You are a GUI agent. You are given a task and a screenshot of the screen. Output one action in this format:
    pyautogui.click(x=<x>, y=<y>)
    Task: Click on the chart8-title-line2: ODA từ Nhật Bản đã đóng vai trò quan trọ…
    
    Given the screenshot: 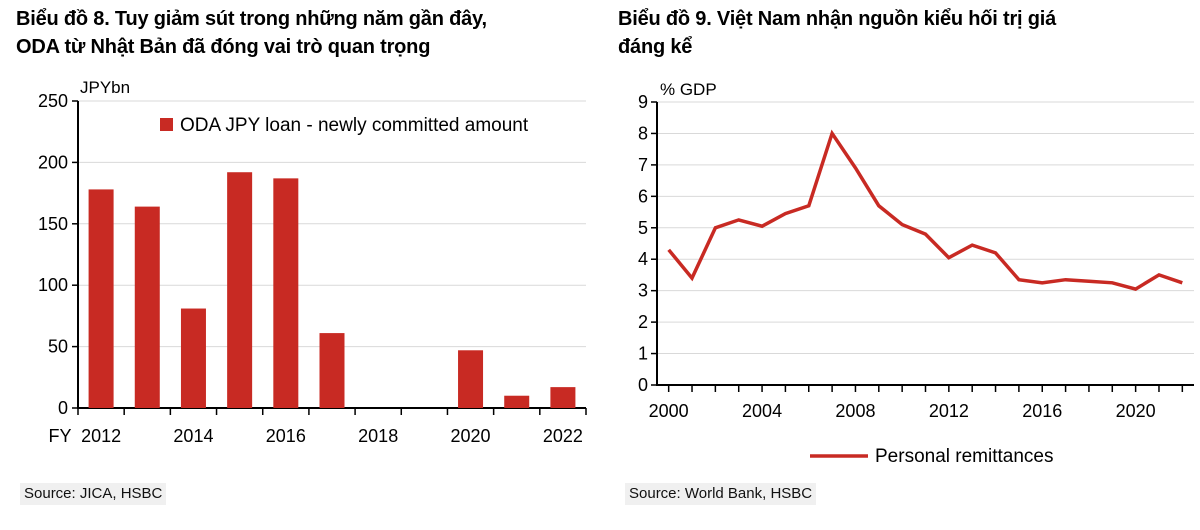 What is the action you would take?
    pyautogui.click(x=223, y=47)
    